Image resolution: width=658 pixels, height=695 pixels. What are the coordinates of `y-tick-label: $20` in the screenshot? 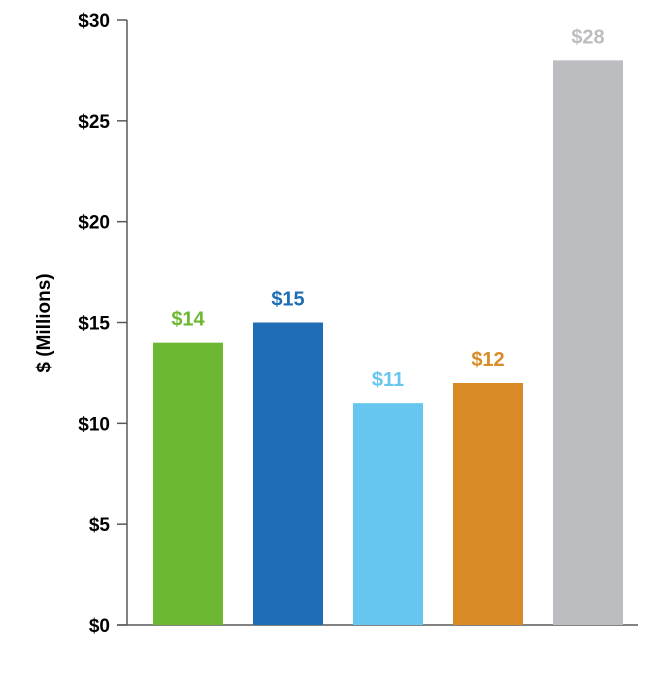 It's located at (94, 223).